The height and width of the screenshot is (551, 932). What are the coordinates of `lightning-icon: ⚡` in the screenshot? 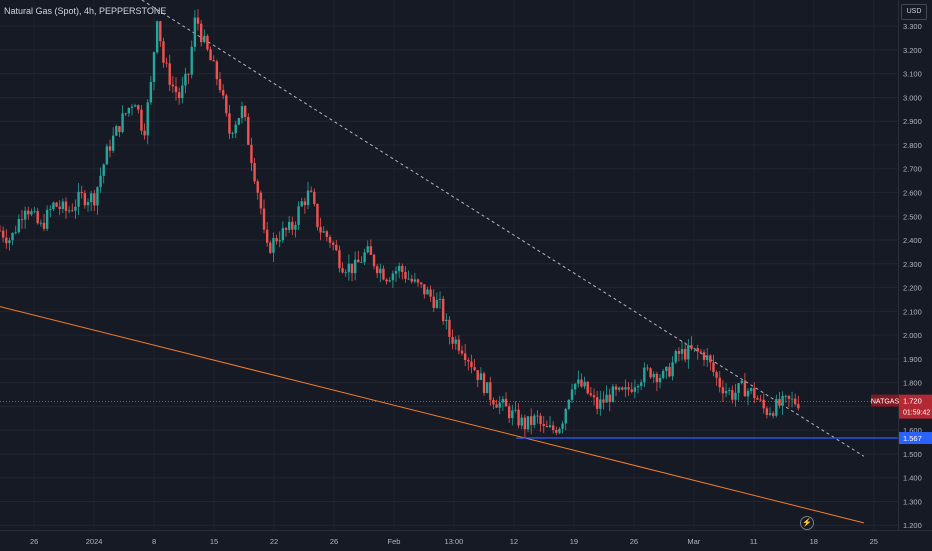 It's located at (807, 523).